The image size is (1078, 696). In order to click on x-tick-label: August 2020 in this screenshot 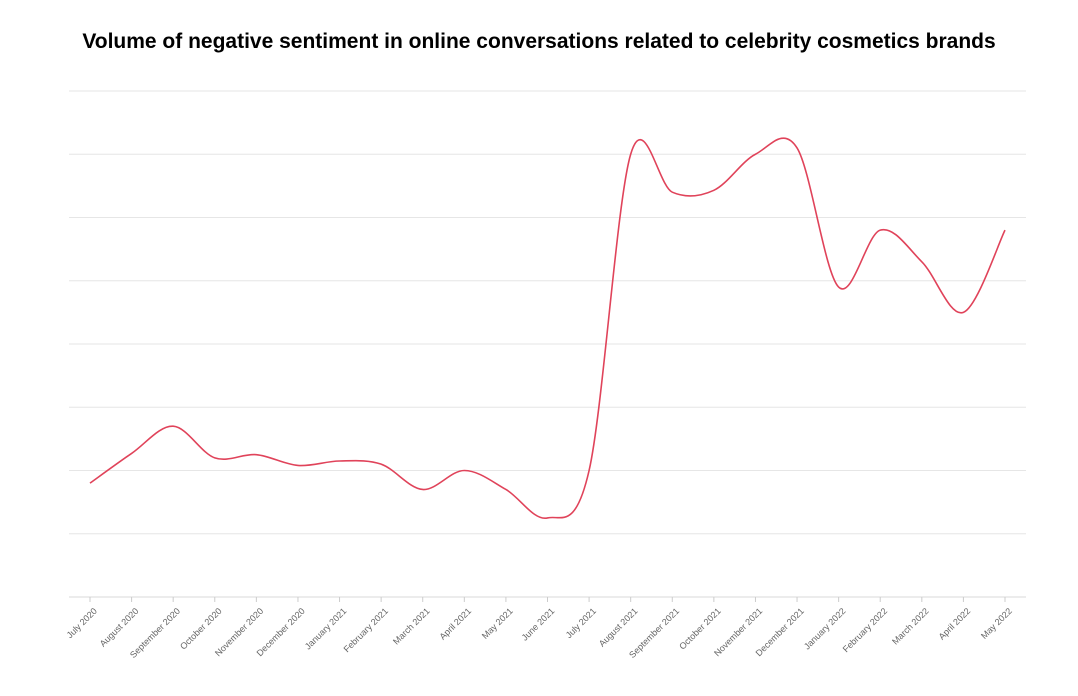, I will do `click(119, 627)`.